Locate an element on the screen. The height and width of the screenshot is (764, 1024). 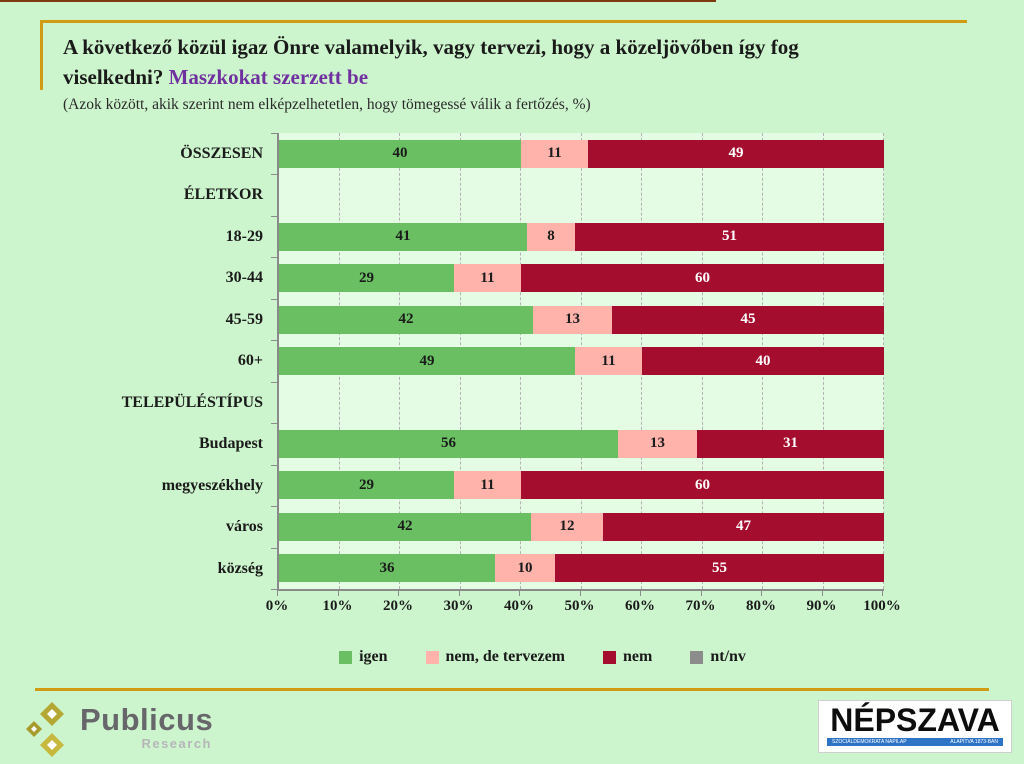
title-line2: viselkedni? is located at coordinates (116, 77).